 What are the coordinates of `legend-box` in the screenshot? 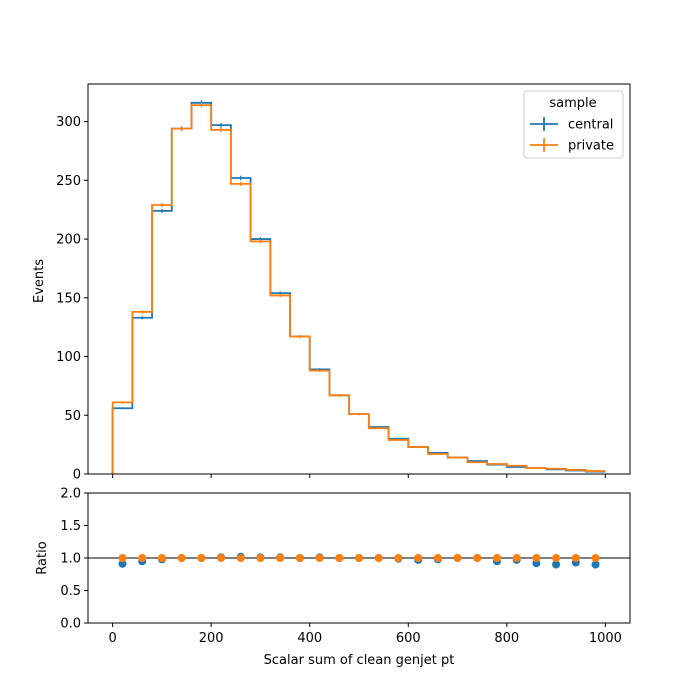 It's located at (573, 124).